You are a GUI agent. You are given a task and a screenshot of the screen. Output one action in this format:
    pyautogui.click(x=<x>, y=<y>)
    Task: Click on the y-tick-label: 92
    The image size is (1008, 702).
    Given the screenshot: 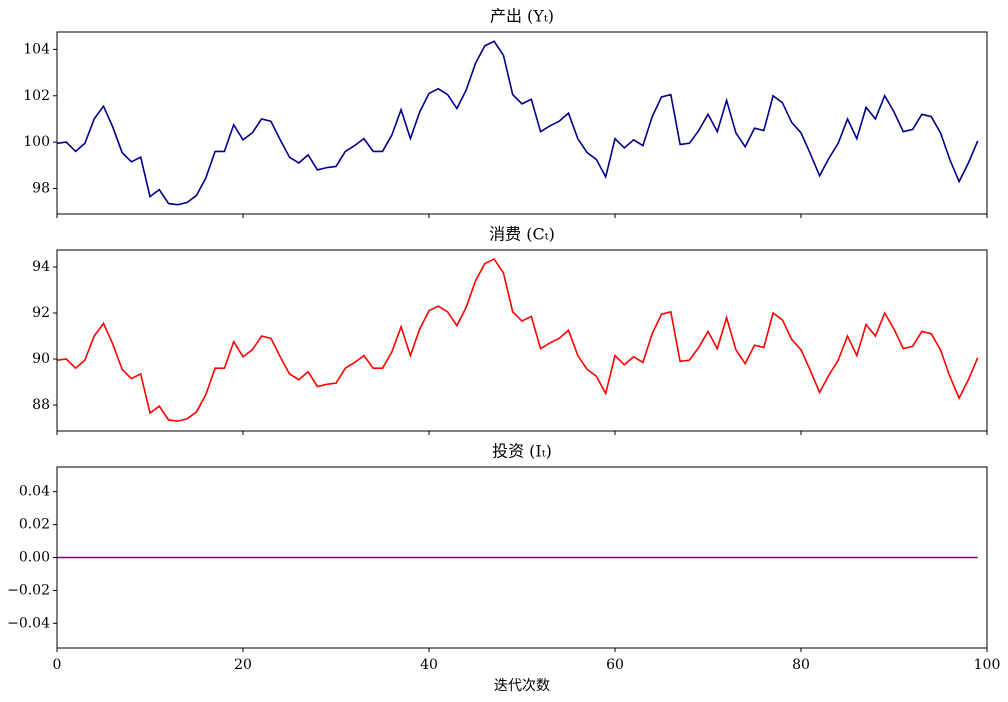 What is the action you would take?
    pyautogui.click(x=41, y=313)
    